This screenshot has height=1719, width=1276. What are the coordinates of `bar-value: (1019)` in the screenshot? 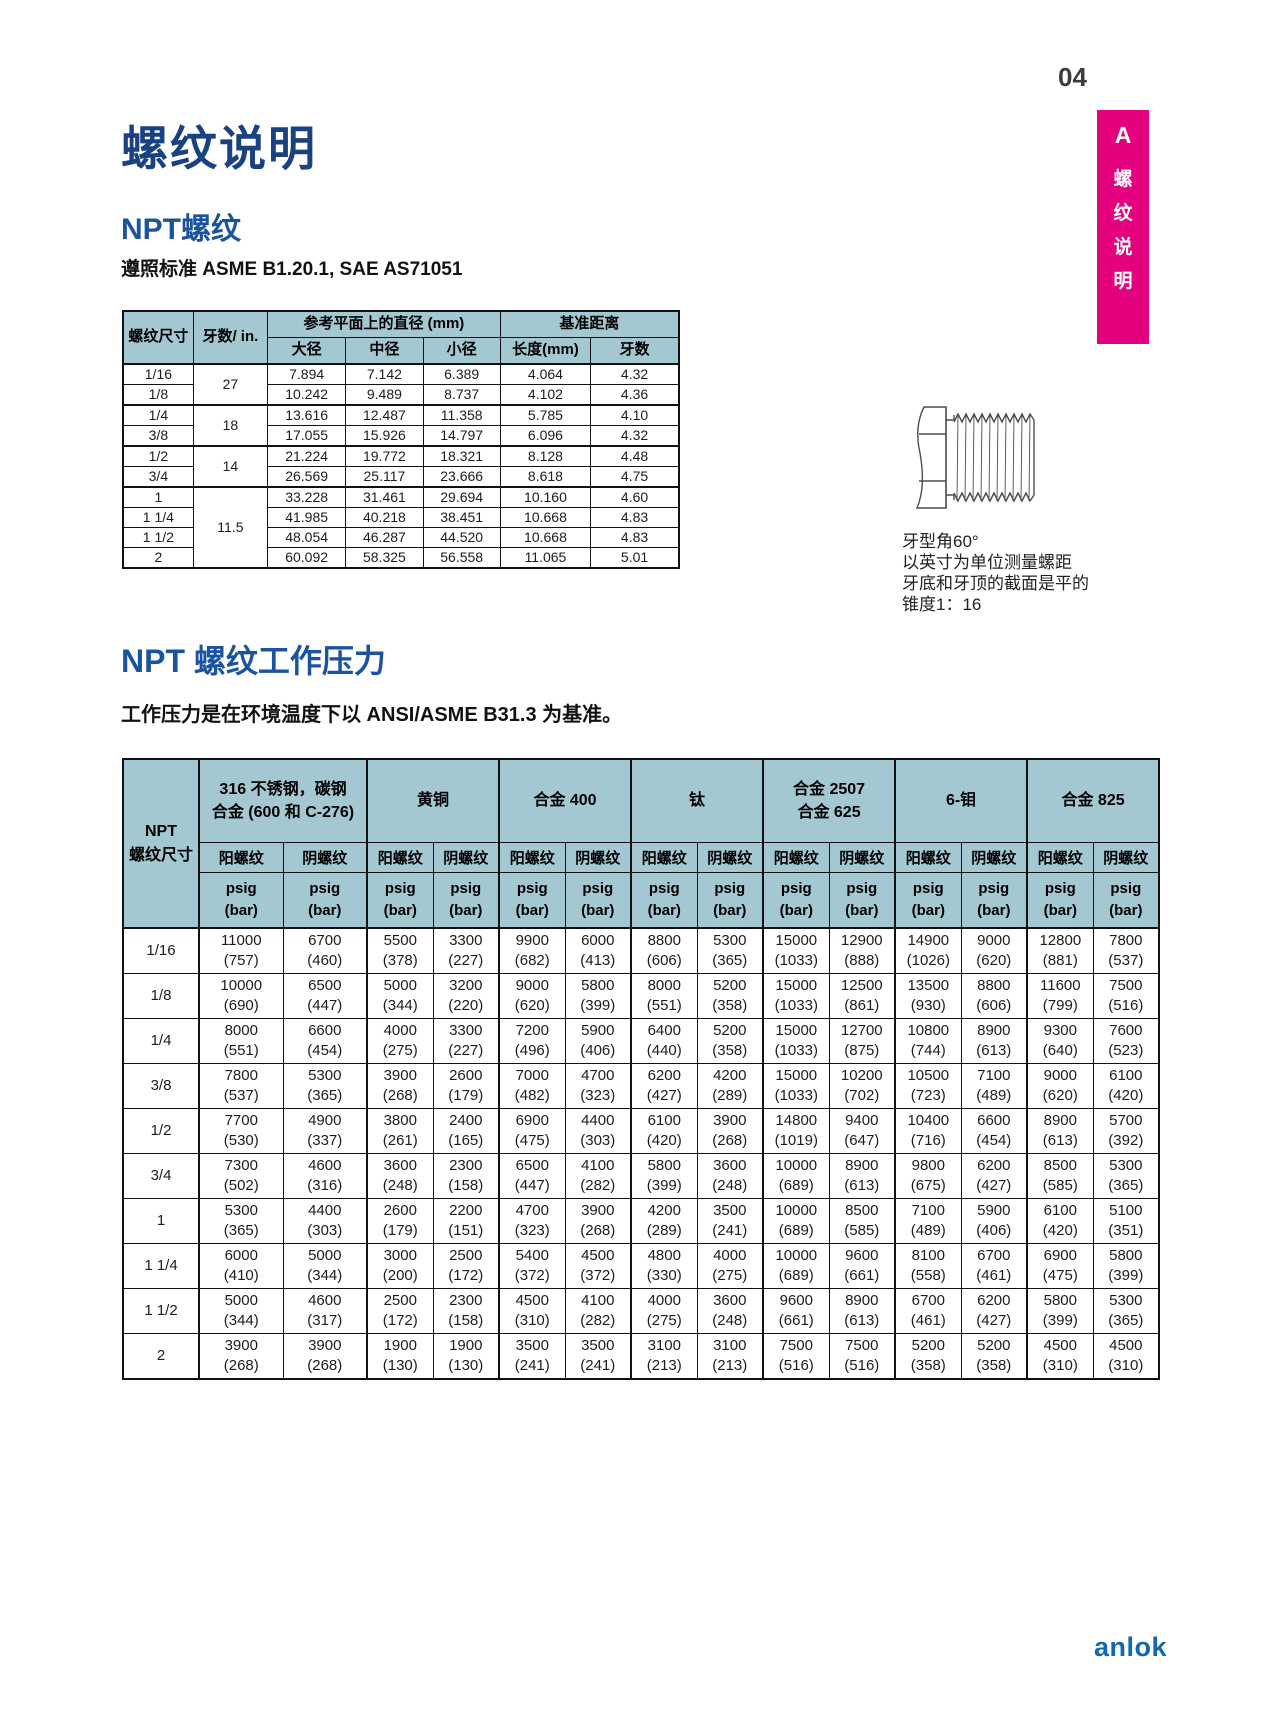 It's located at (796, 1140).